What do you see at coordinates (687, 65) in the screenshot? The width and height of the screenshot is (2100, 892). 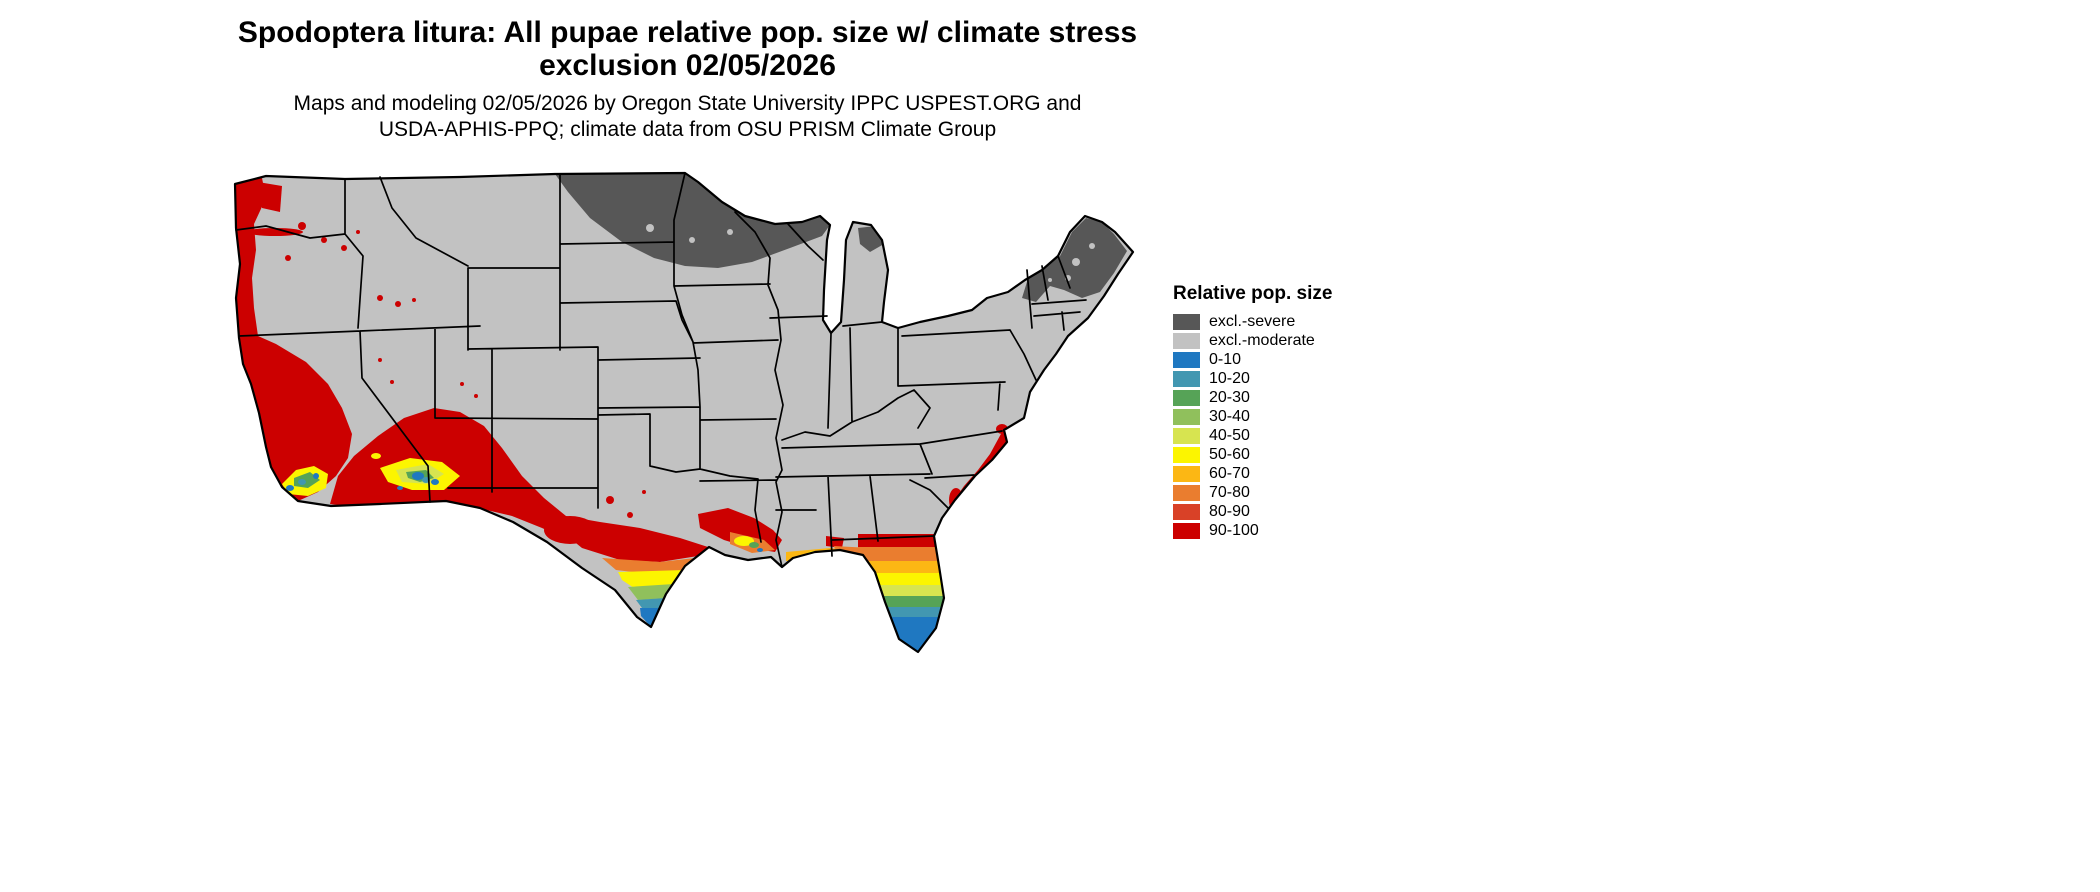 I see `figure-title-line2: exclusion 02/05/2026` at bounding box center [687, 65].